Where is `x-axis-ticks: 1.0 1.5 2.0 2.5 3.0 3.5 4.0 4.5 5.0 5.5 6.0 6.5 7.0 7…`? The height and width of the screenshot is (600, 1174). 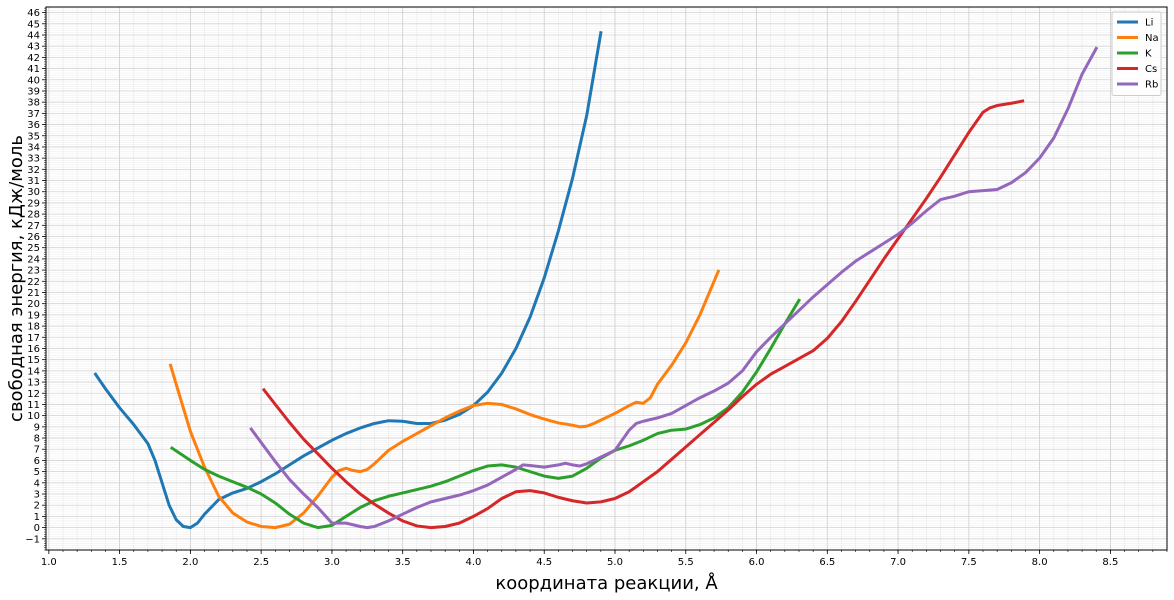
x-axis-ticks: 1.0 1.5 2.0 2.5 3.0 3.5 4.0 4.5 5.0 5.5 6.0 6.5 7.0 7… is located at coordinates (604, 559).